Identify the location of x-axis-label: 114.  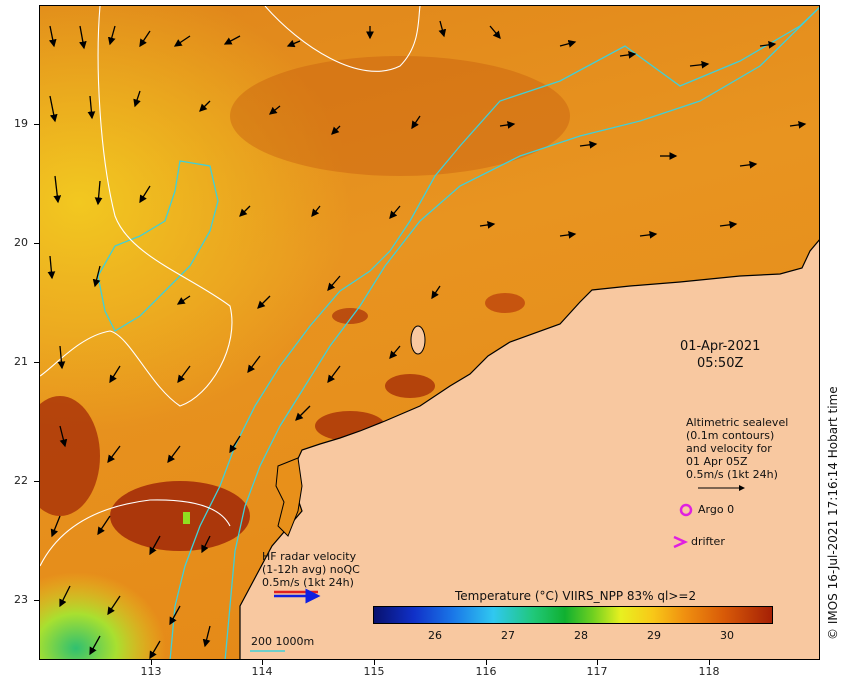
(262, 671).